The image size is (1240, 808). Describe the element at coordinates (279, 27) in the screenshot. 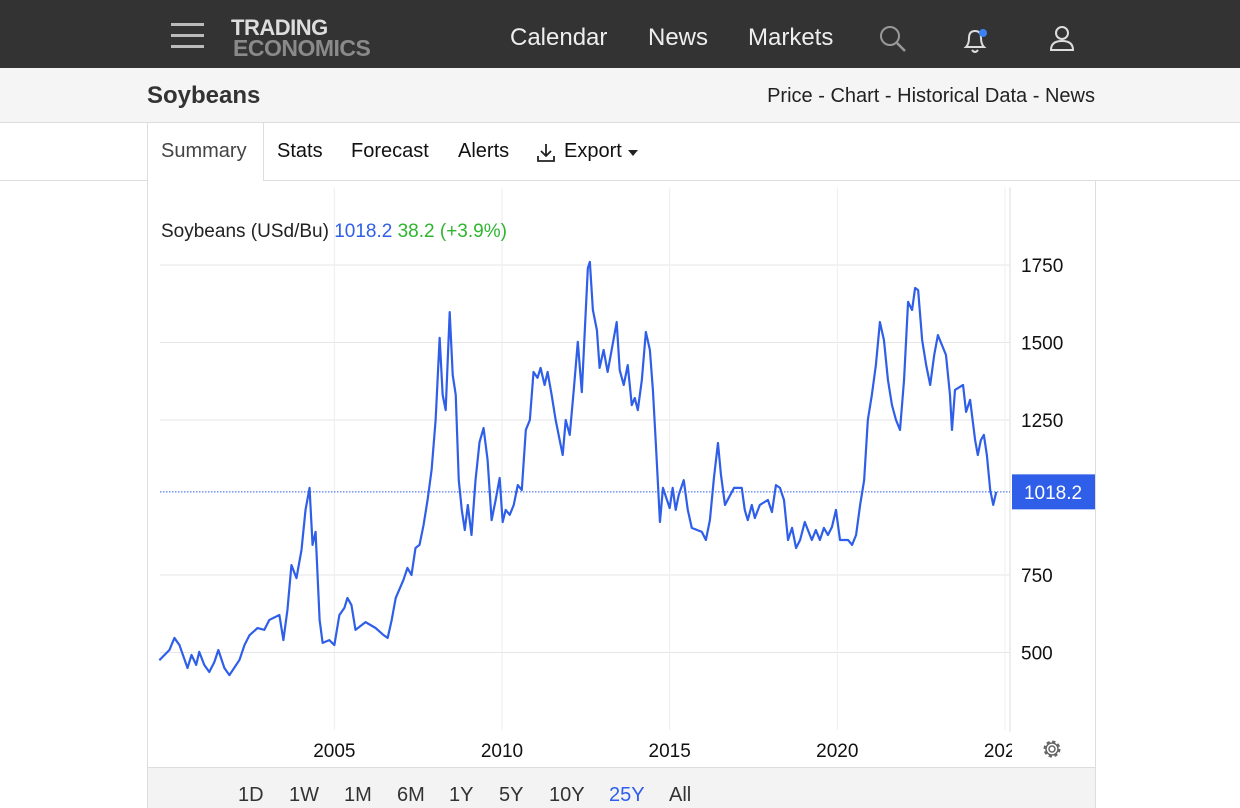

I see `logo-top: TRADING` at that location.